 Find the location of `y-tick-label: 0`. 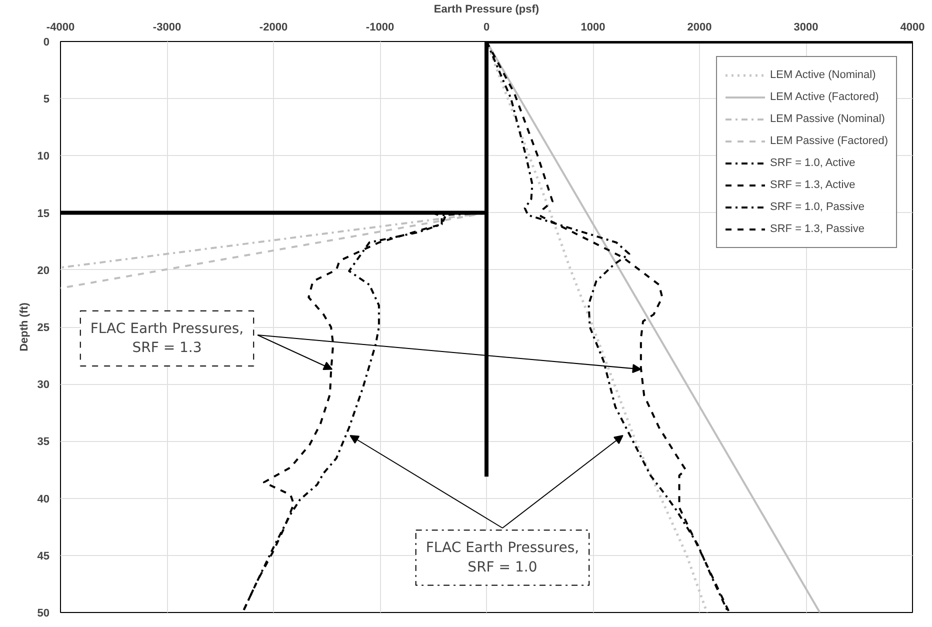

y-tick-label: 0 is located at coordinates (46, 42).